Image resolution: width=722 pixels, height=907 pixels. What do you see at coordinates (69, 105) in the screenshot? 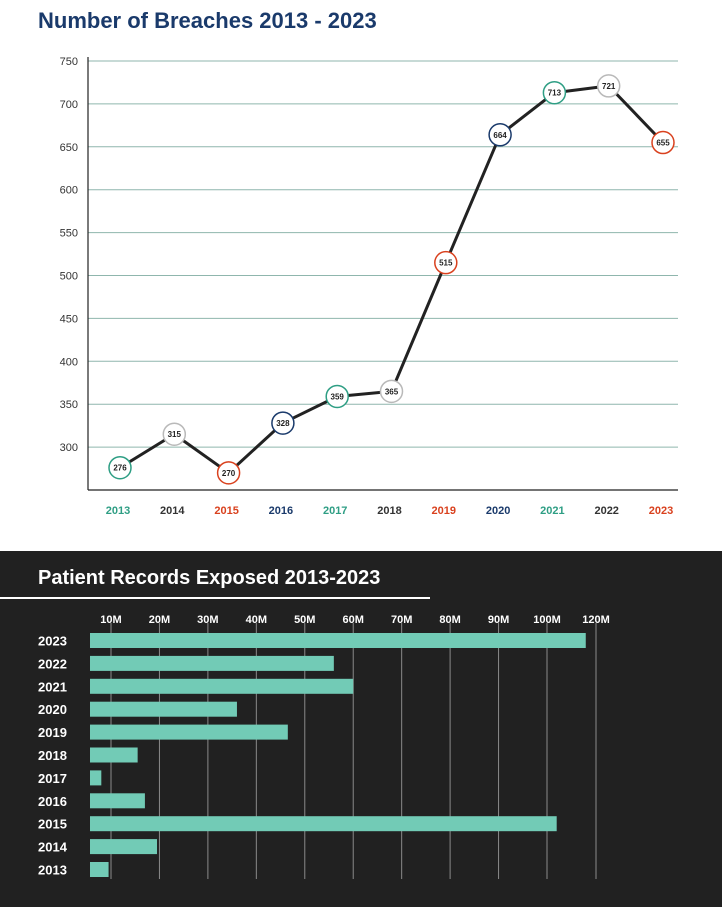
I see `y-tick-label: 700` at bounding box center [69, 105].